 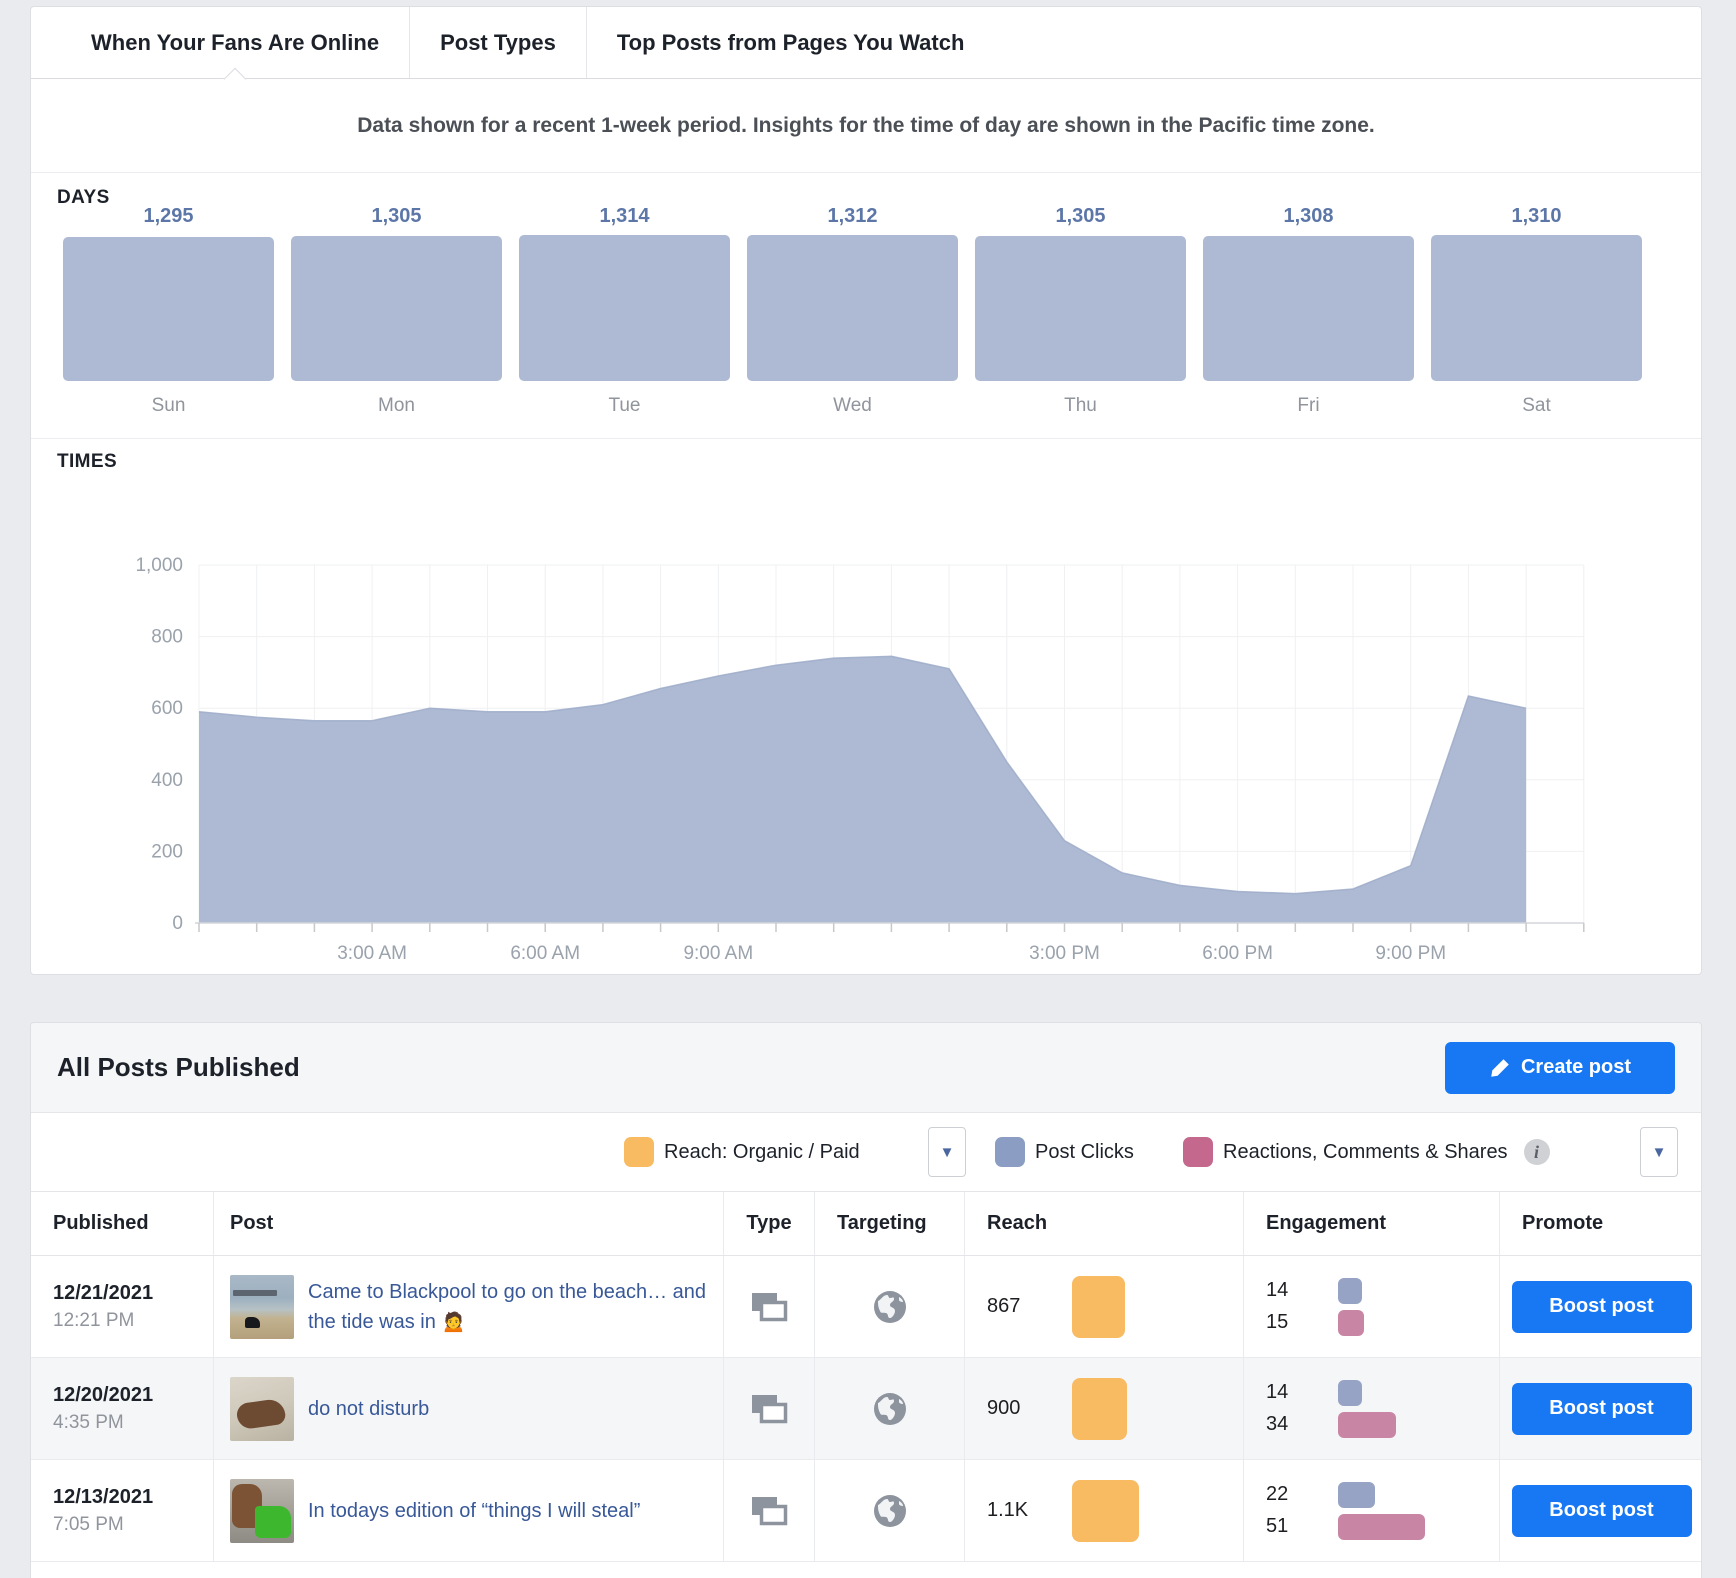 I want to click on post-clicks-value: 22, so click(x=1277, y=1494).